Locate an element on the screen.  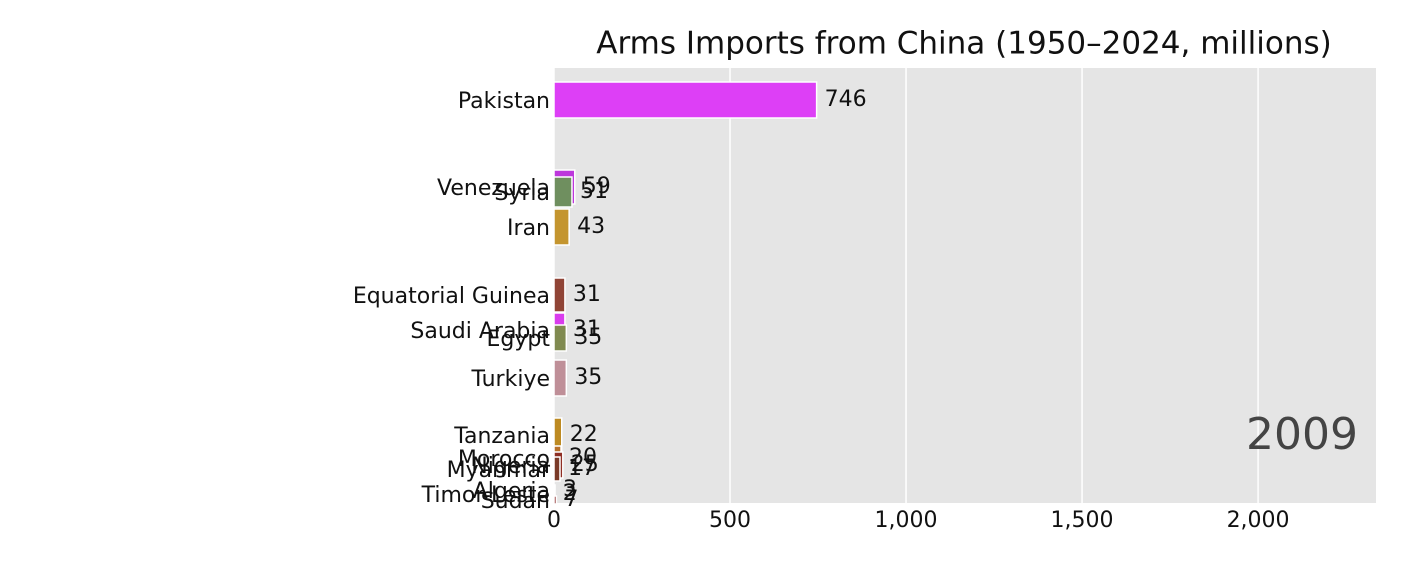
y-tick-label: Tanzania is located at coordinates (501, 436).